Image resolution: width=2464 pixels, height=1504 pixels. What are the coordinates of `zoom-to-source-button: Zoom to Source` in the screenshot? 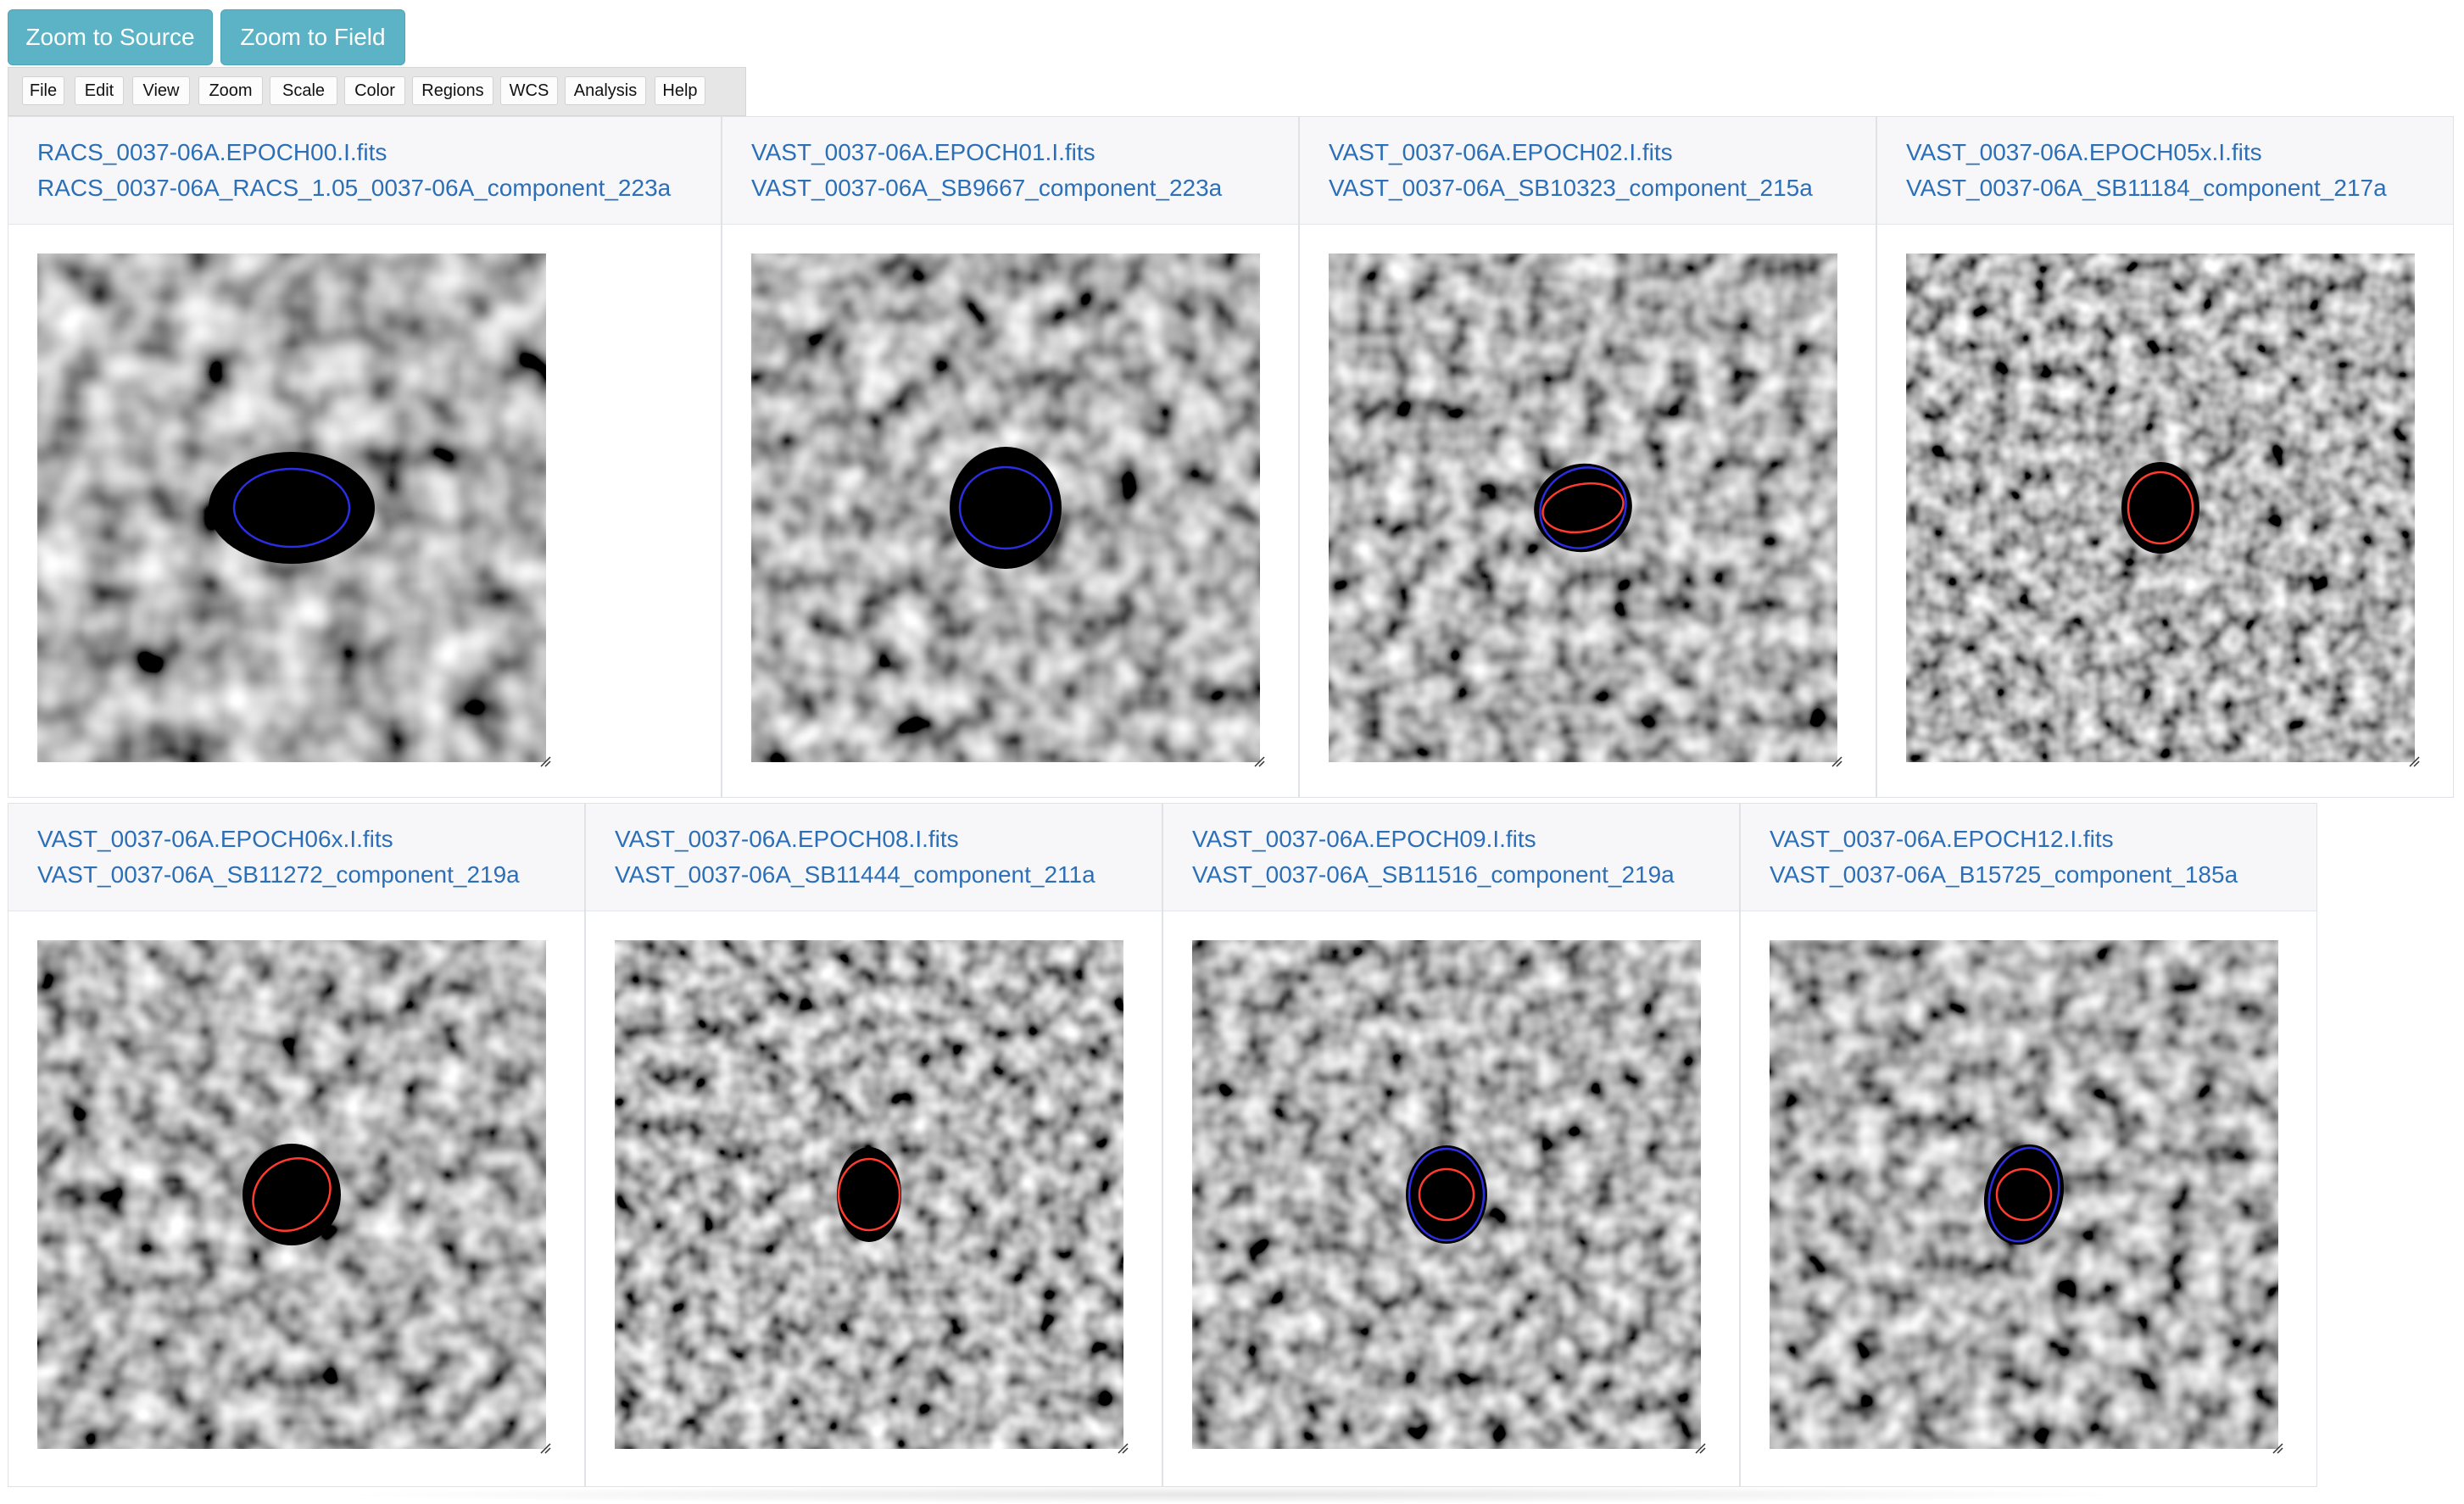 It's located at (110, 37).